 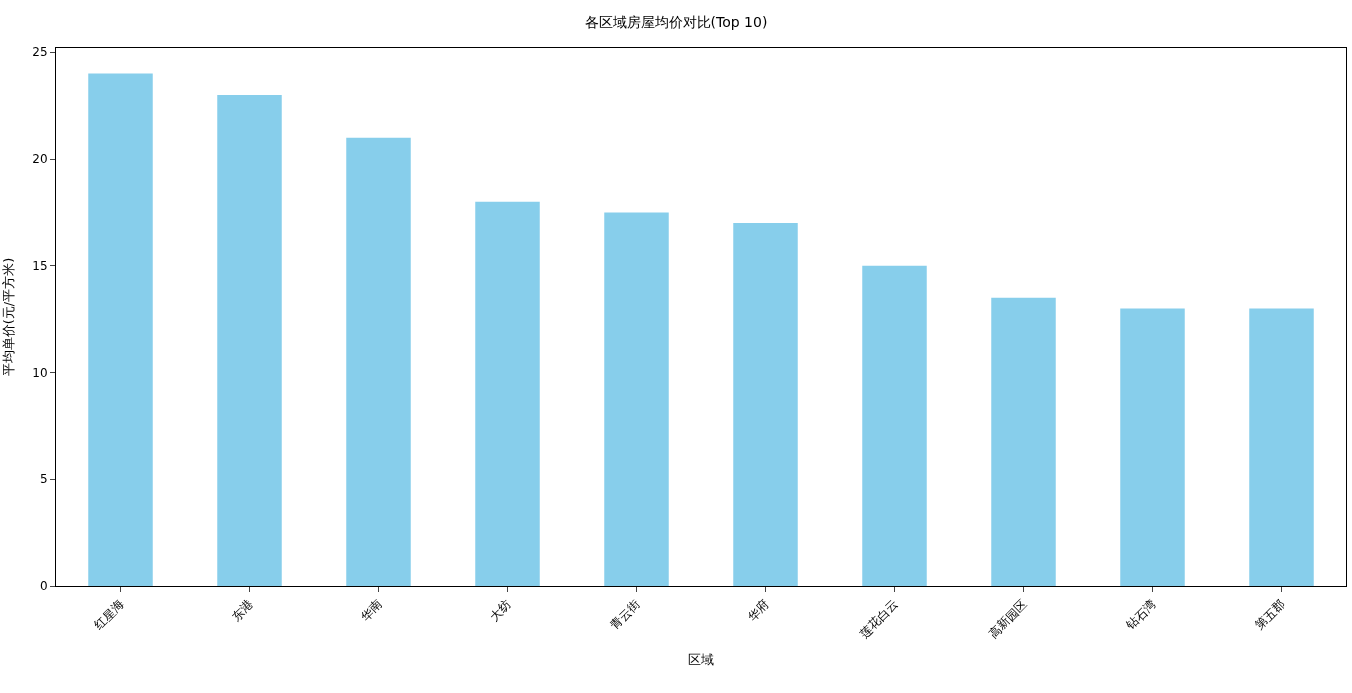 What do you see at coordinates (701, 660) in the screenshot?
I see `x-axis-title: 区域` at bounding box center [701, 660].